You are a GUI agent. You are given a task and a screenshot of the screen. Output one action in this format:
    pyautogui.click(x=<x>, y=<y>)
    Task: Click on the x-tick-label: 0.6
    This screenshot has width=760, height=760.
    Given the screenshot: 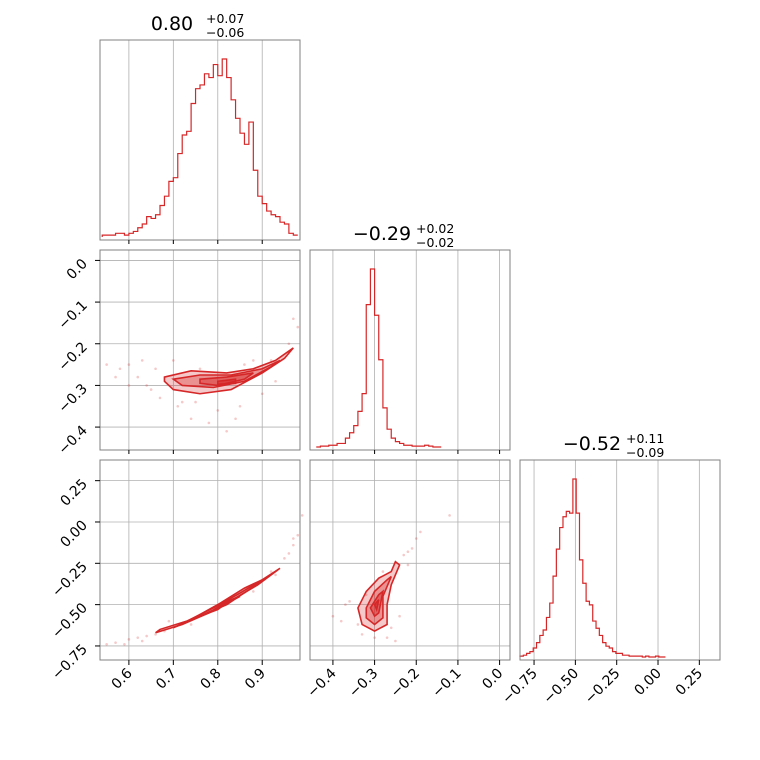 What is the action you would take?
    pyautogui.click(x=122, y=678)
    